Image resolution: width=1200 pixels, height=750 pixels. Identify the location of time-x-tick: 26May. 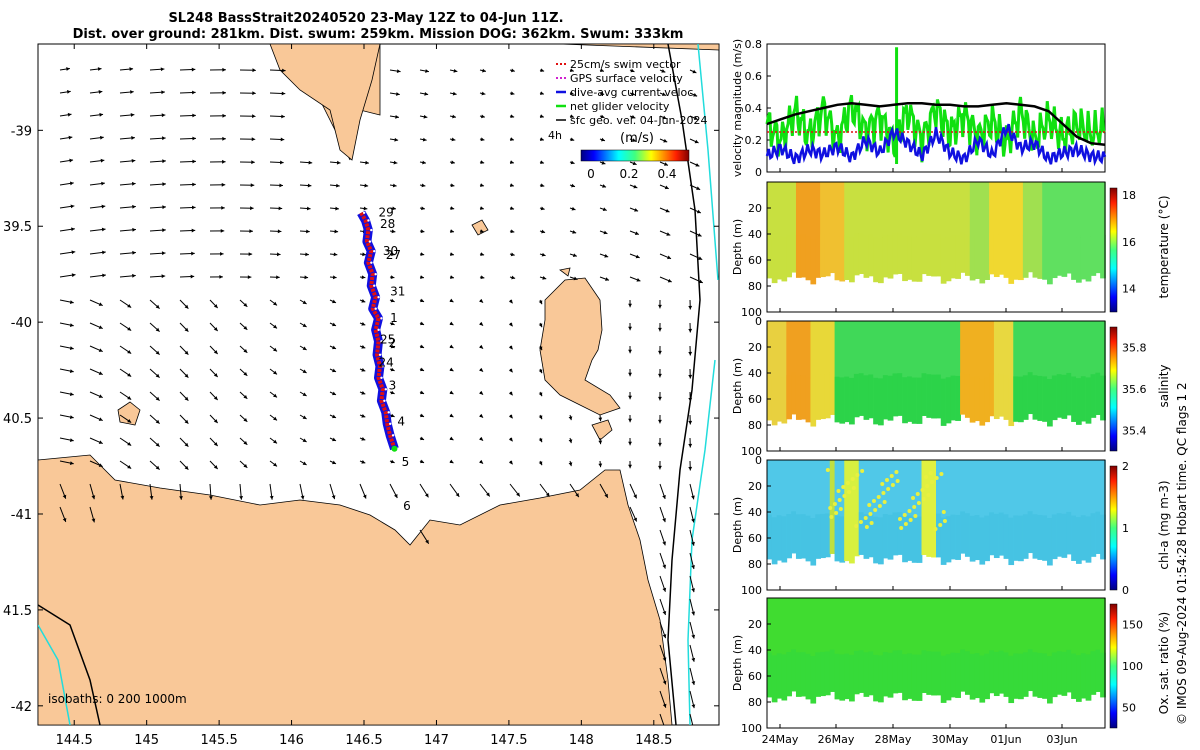
(836, 739).